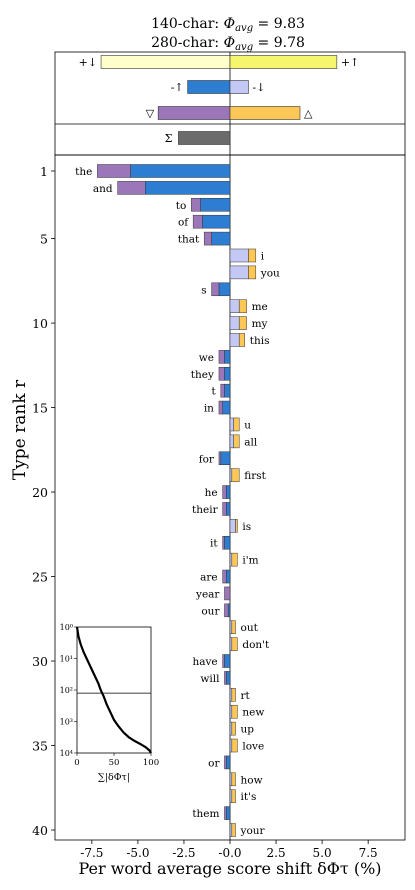 This screenshot has height=890, width=415. Describe the element at coordinates (247, 255) in the screenshot. I see `word-row: i` at that location.